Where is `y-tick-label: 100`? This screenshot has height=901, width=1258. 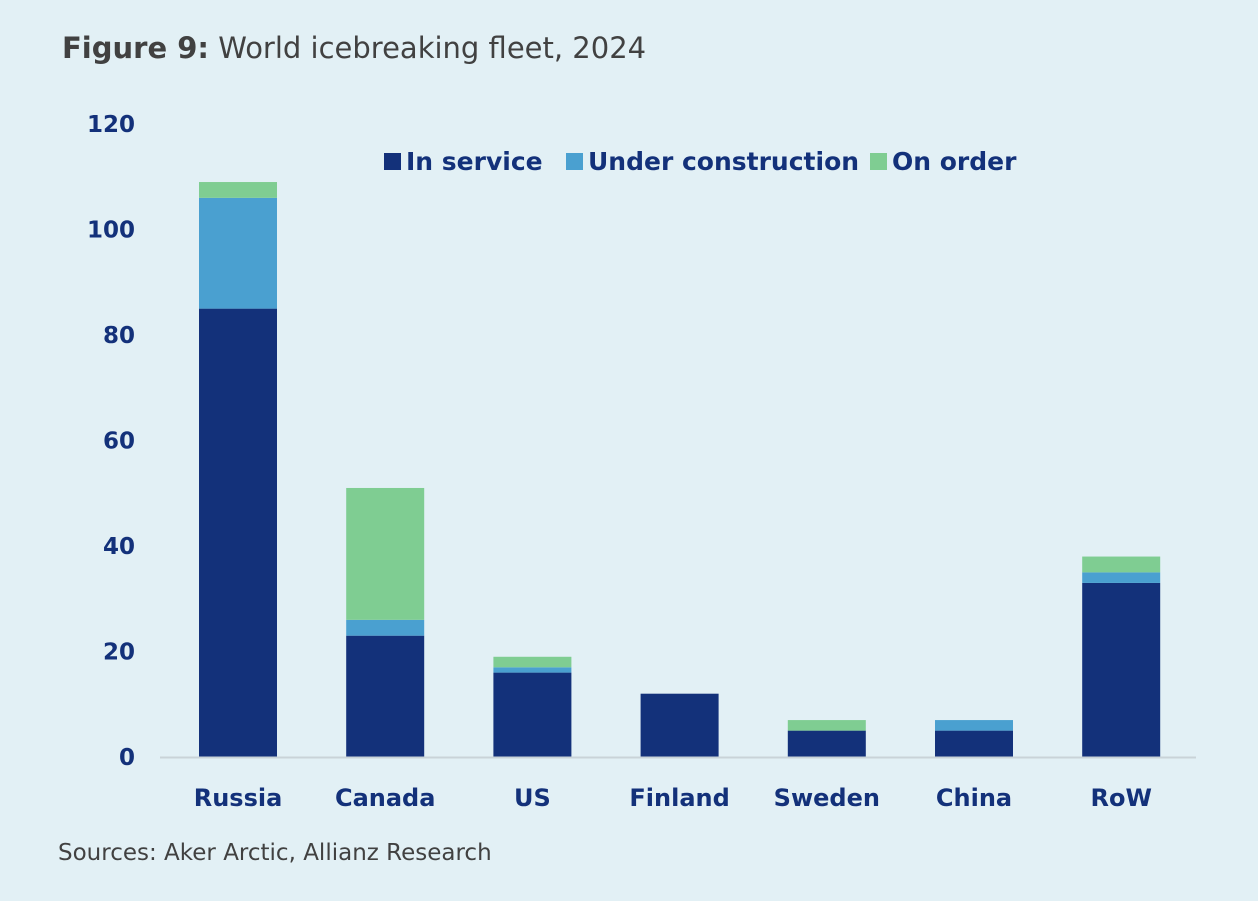
y-tick-label: 100 is located at coordinates (111, 231).